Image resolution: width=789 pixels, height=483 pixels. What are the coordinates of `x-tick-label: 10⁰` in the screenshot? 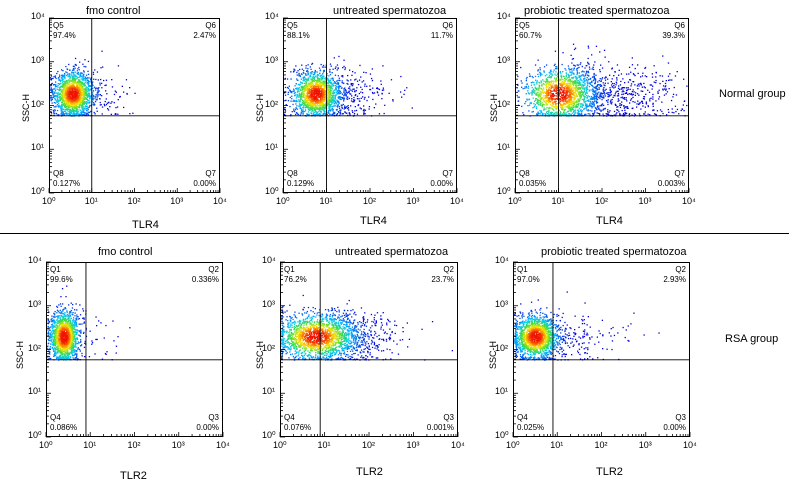 It's located at (49, 201).